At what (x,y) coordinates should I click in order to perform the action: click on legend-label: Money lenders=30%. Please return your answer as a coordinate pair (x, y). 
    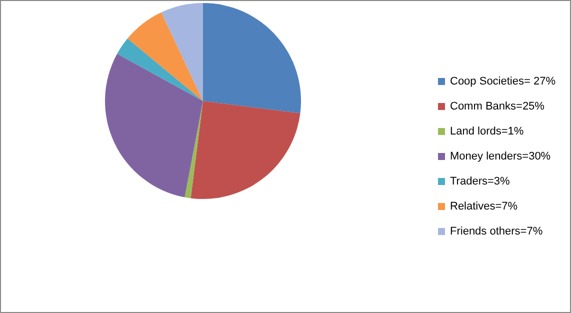
    Looking at the image, I should click on (500, 156).